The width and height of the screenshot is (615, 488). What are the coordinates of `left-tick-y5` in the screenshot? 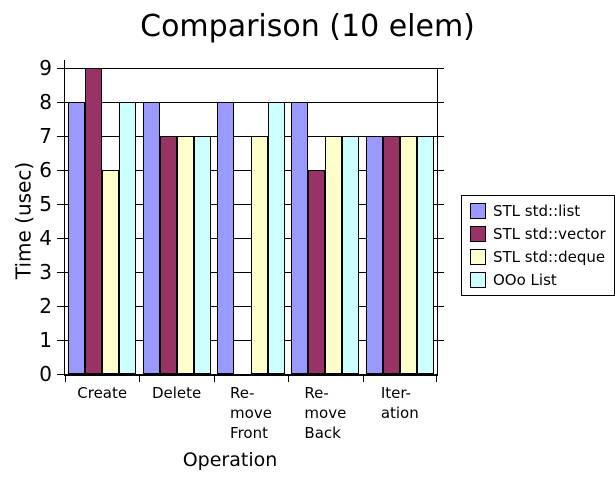 It's located at (61, 204).